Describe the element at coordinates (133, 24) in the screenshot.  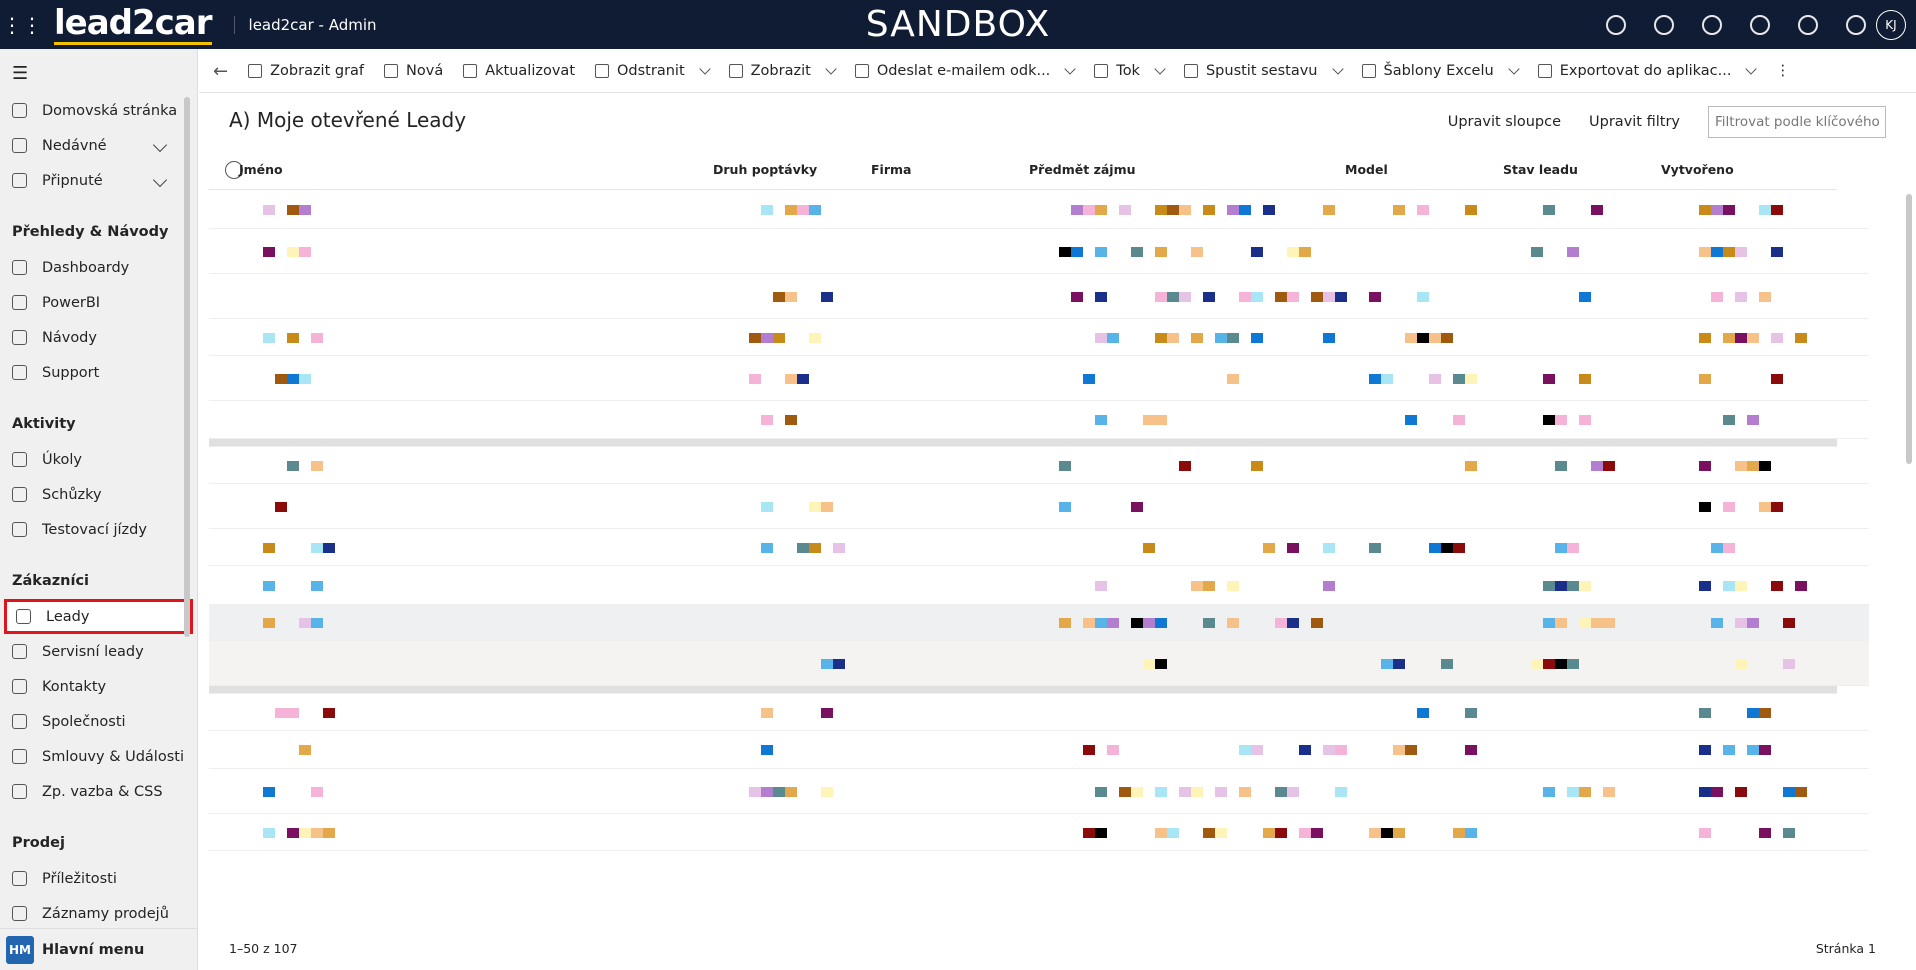
I see `brand-logo: lead2car` at that location.